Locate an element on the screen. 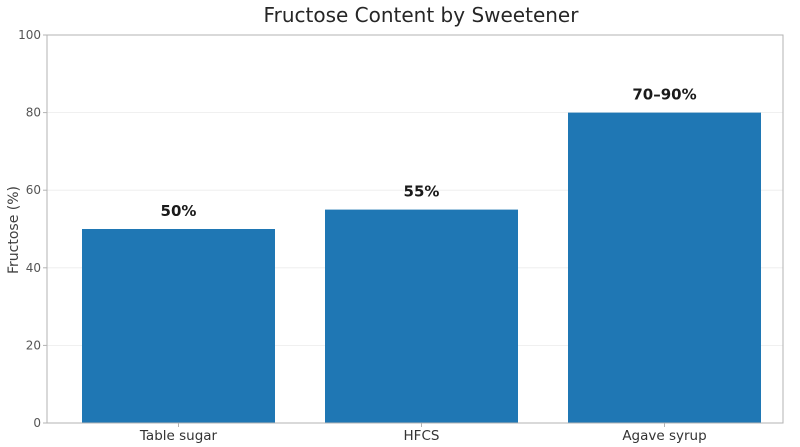 The image size is (800, 447). chart-title: Fructose Content by Sweetener is located at coordinates (422, 15).